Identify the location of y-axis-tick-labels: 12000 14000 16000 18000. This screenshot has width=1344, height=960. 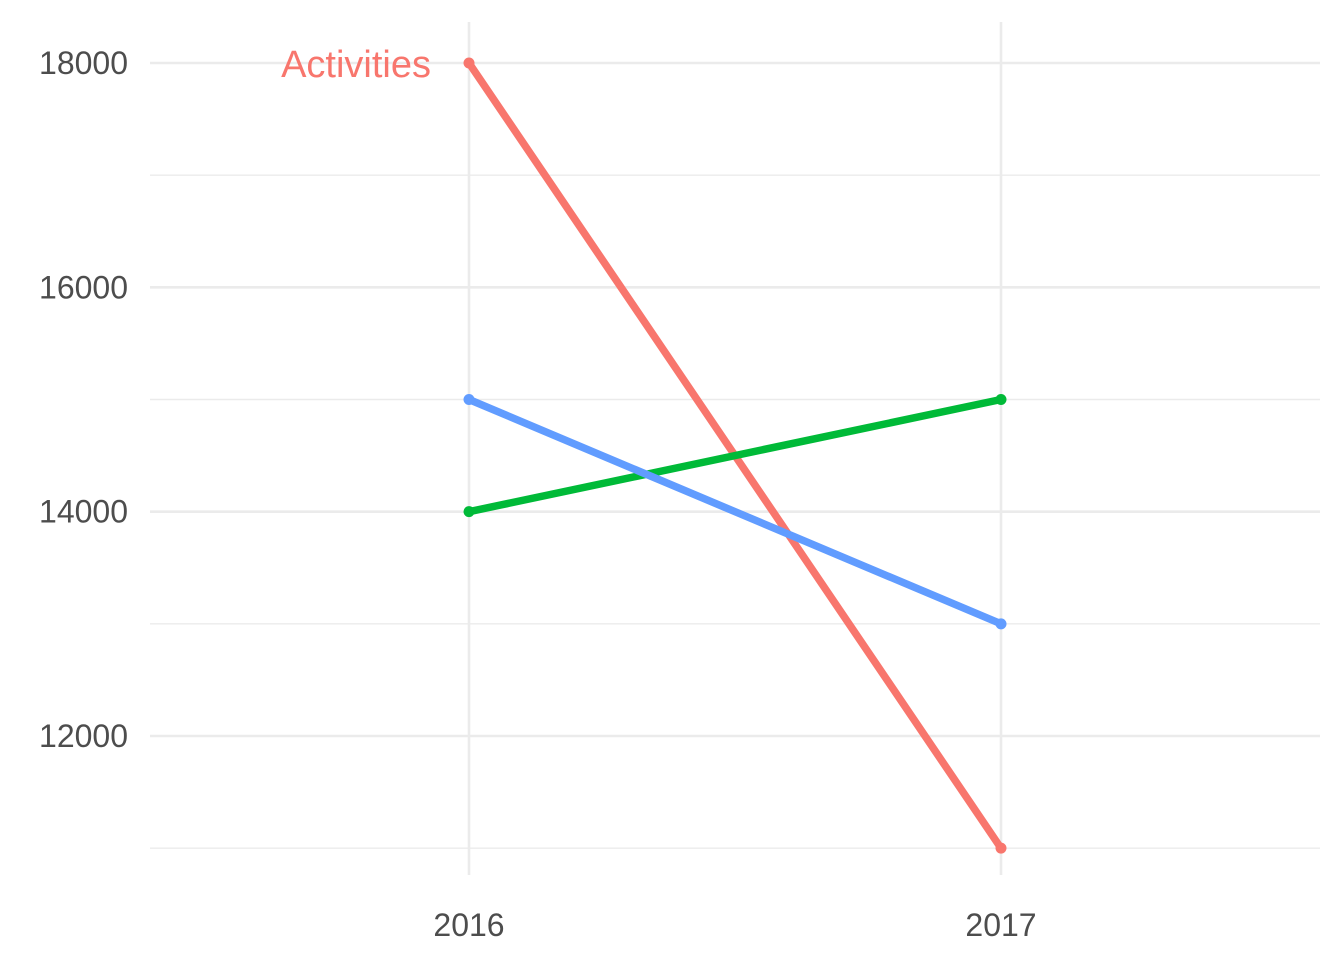
(83, 399).